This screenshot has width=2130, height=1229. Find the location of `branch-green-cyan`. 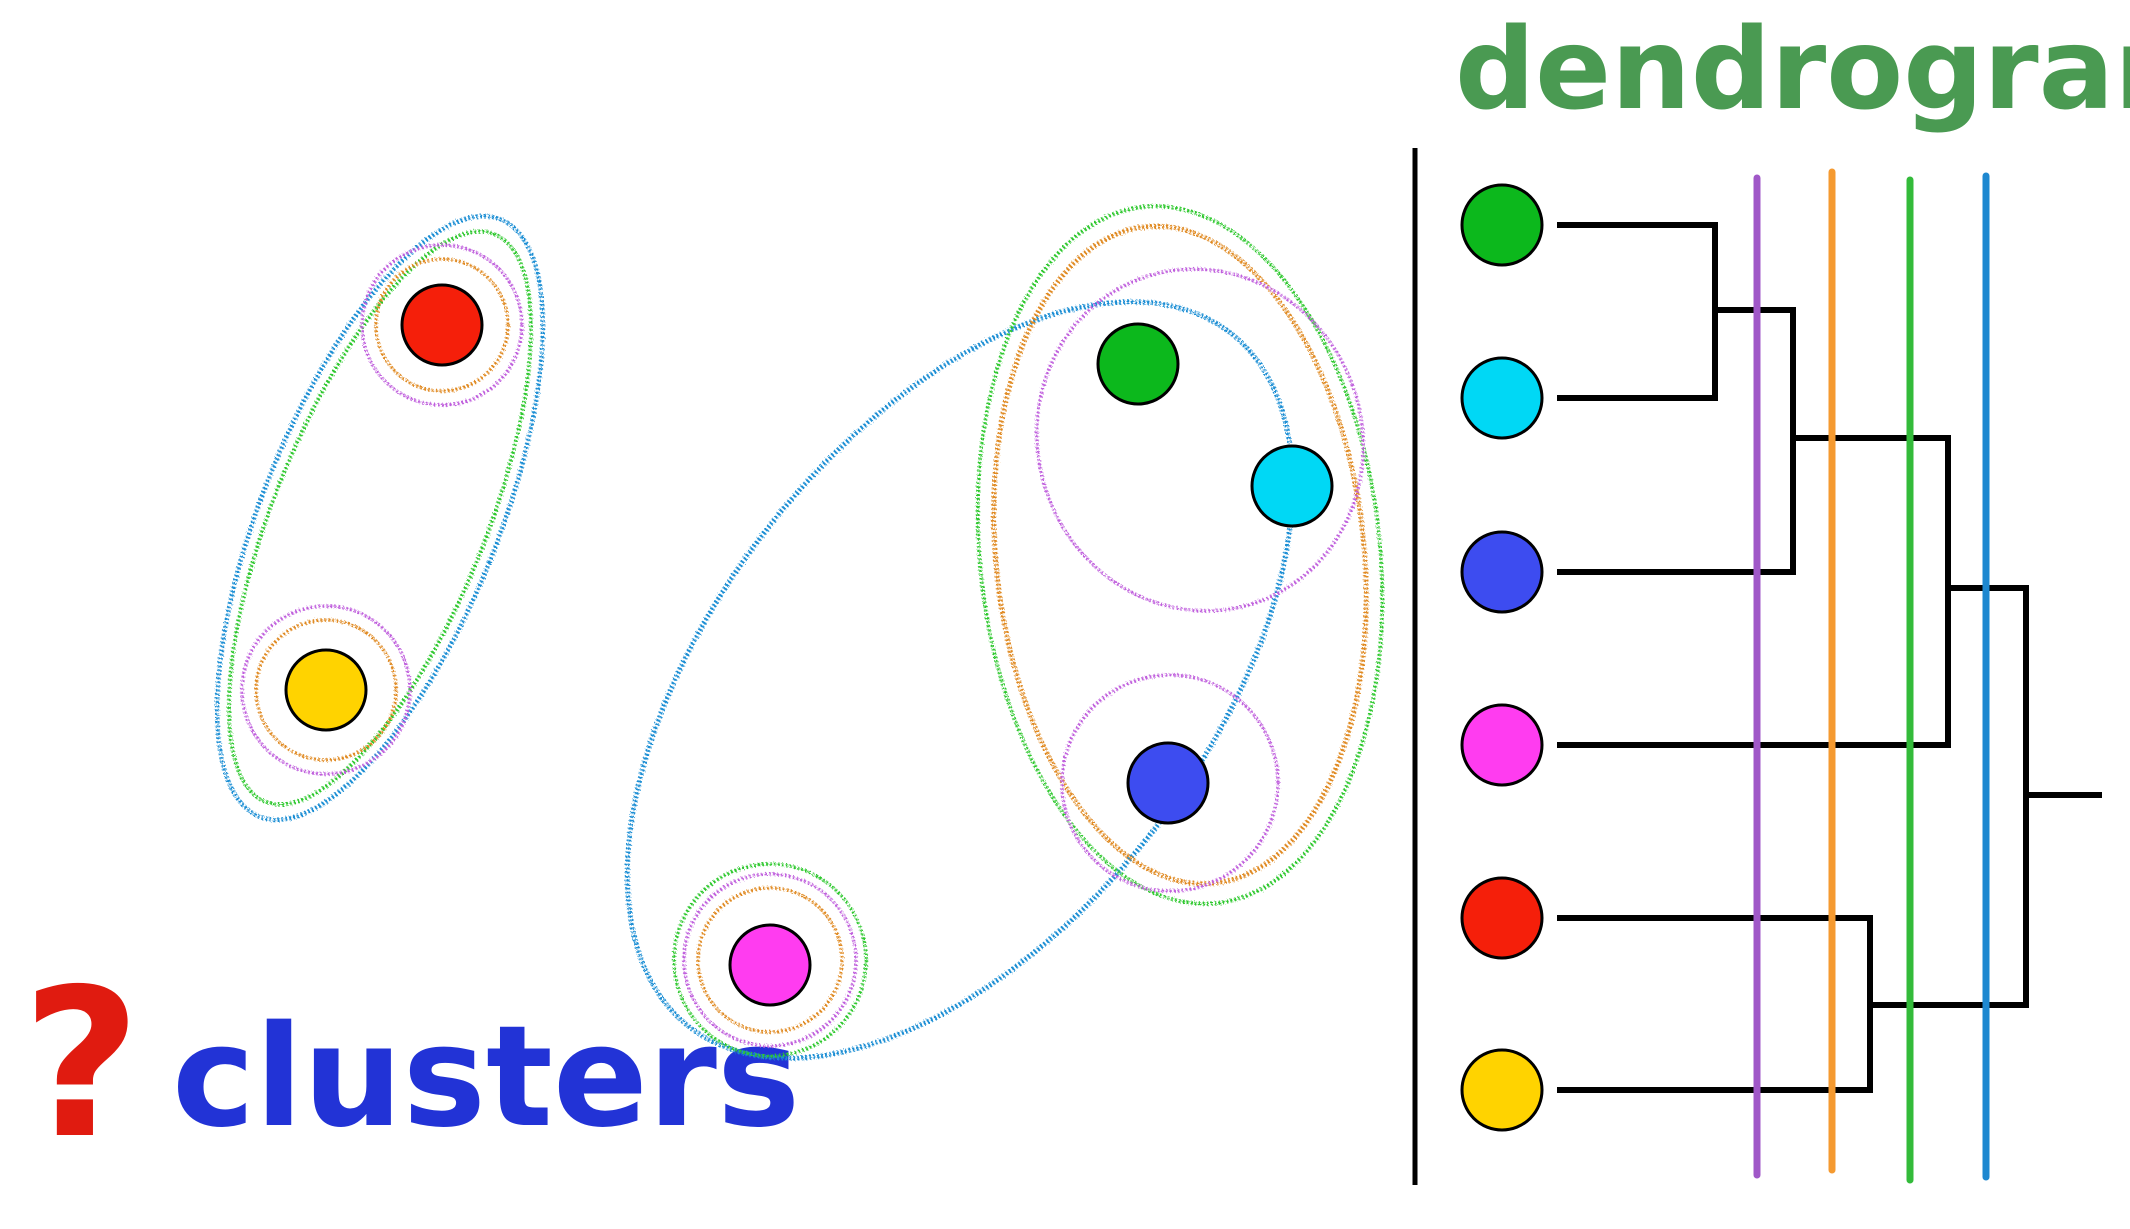

branch-green-cyan is located at coordinates (1637, 311).